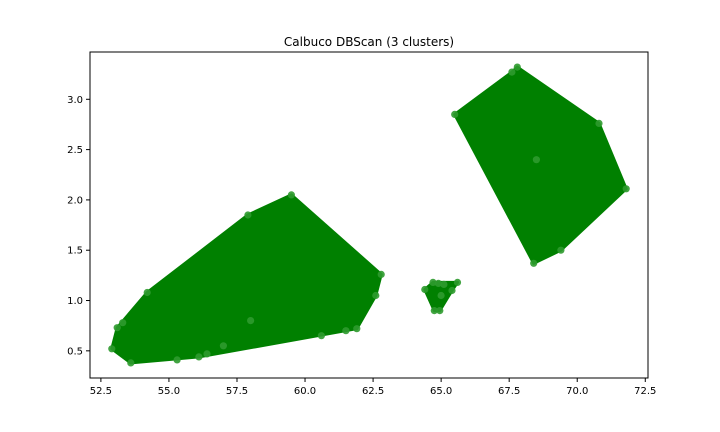  I want to click on y-axis: 0.5 1.0 1.5 2.0 2.5 3.0, so click(78, 226).